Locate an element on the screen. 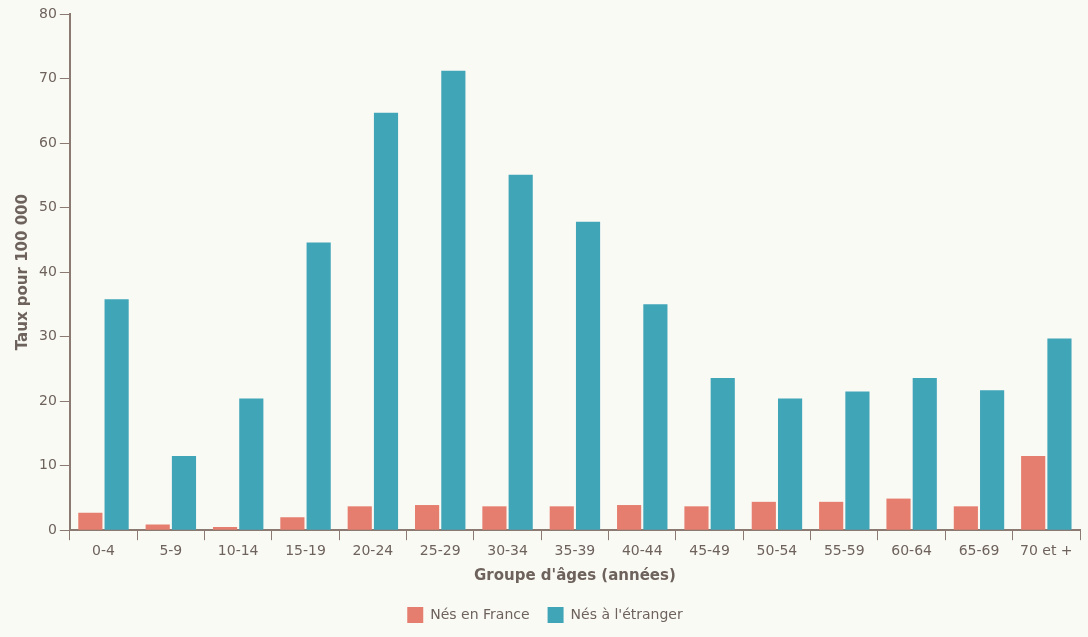 The width and height of the screenshot is (1088, 637). y-tick-label: 40 is located at coordinates (47, 270).